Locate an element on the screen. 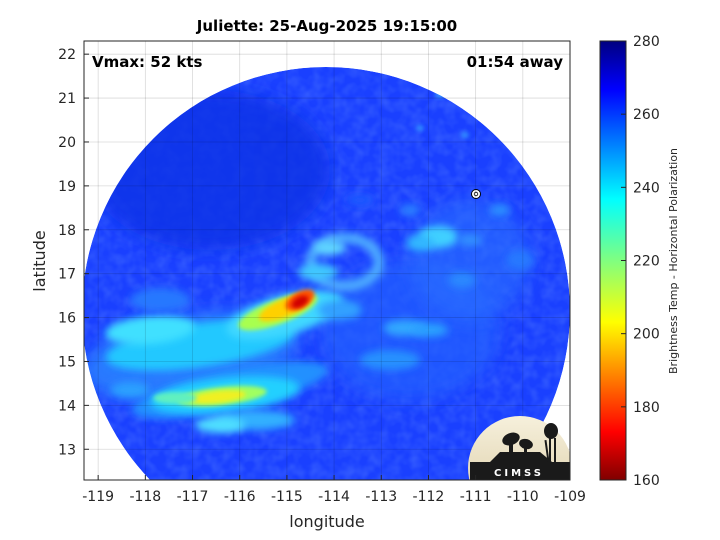  y-tick-label: 14 is located at coordinates (67, 406).